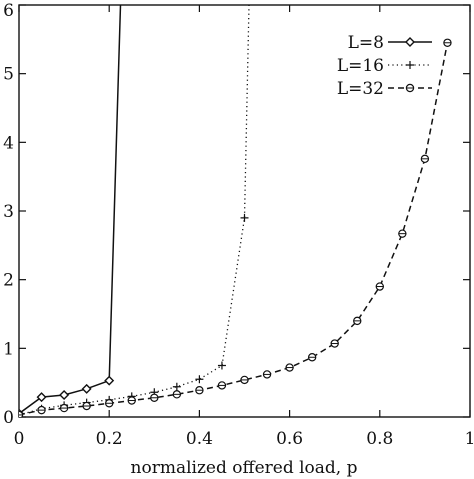  Describe the element at coordinates (366, 43) in the screenshot. I see `legend-label: L=8` at that location.